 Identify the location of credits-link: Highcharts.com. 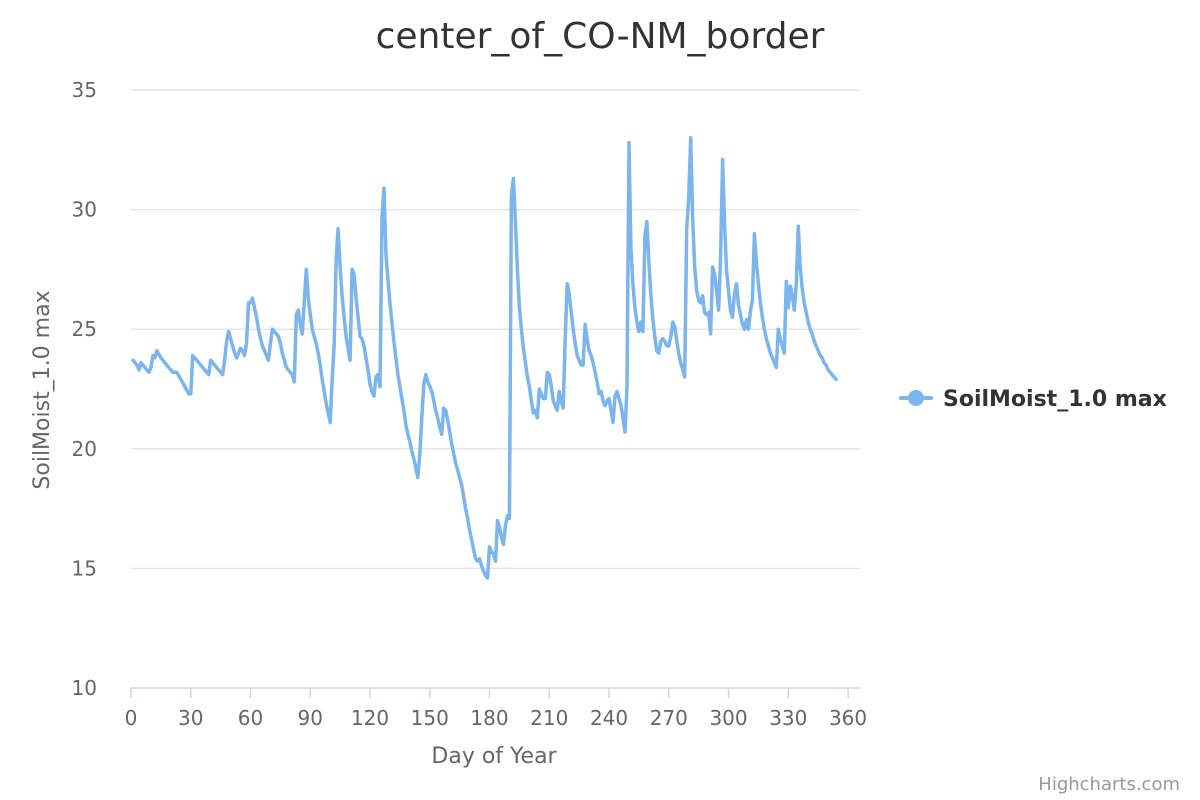
(1109, 784).